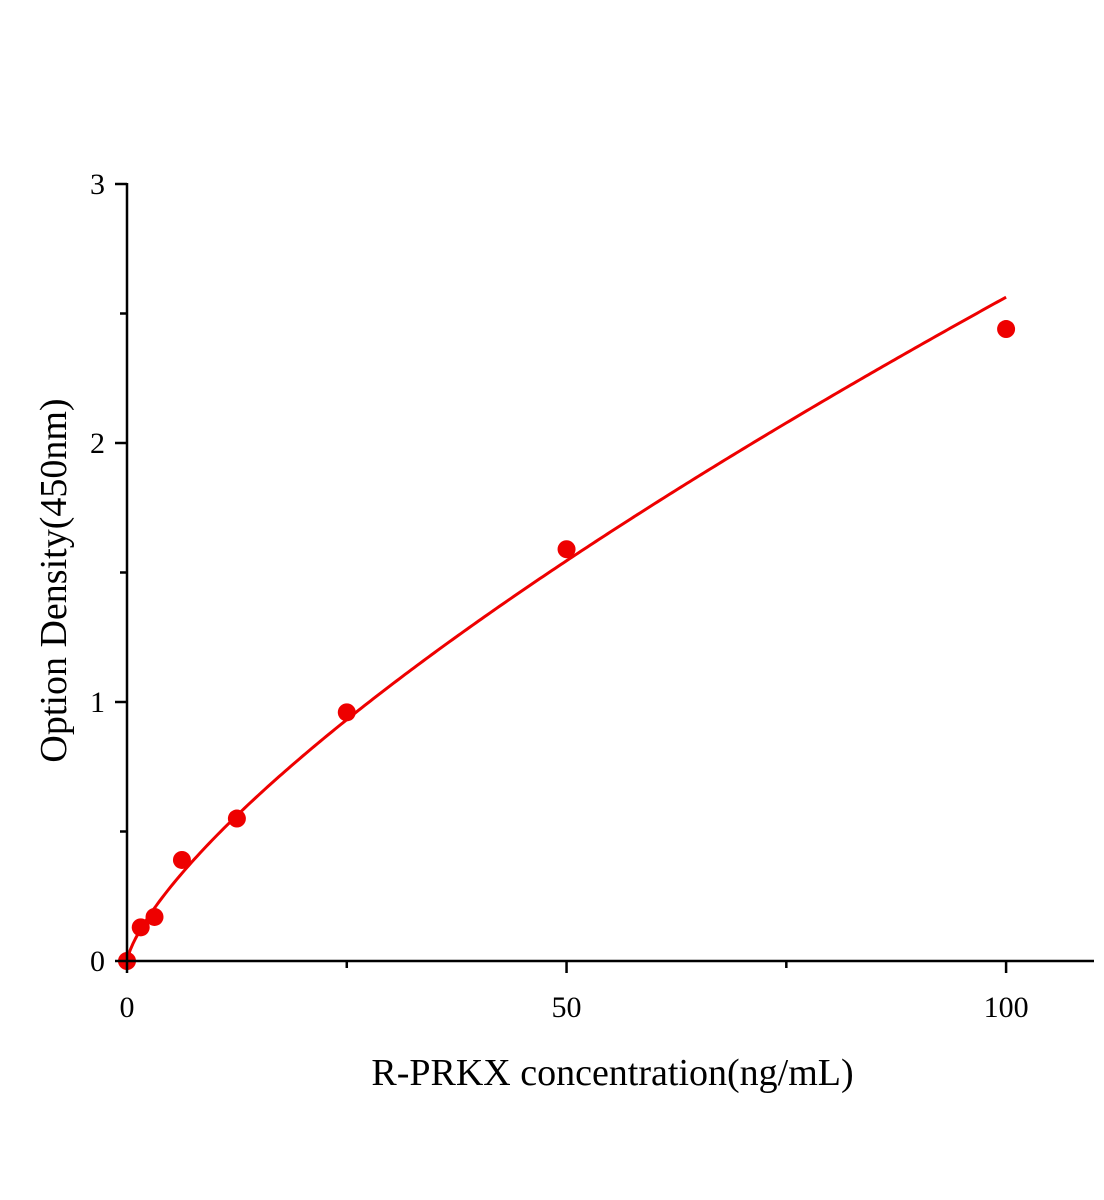 This screenshot has width=1104, height=1200. What do you see at coordinates (127, 1007) in the screenshot?
I see `x-tick-label: 0` at bounding box center [127, 1007].